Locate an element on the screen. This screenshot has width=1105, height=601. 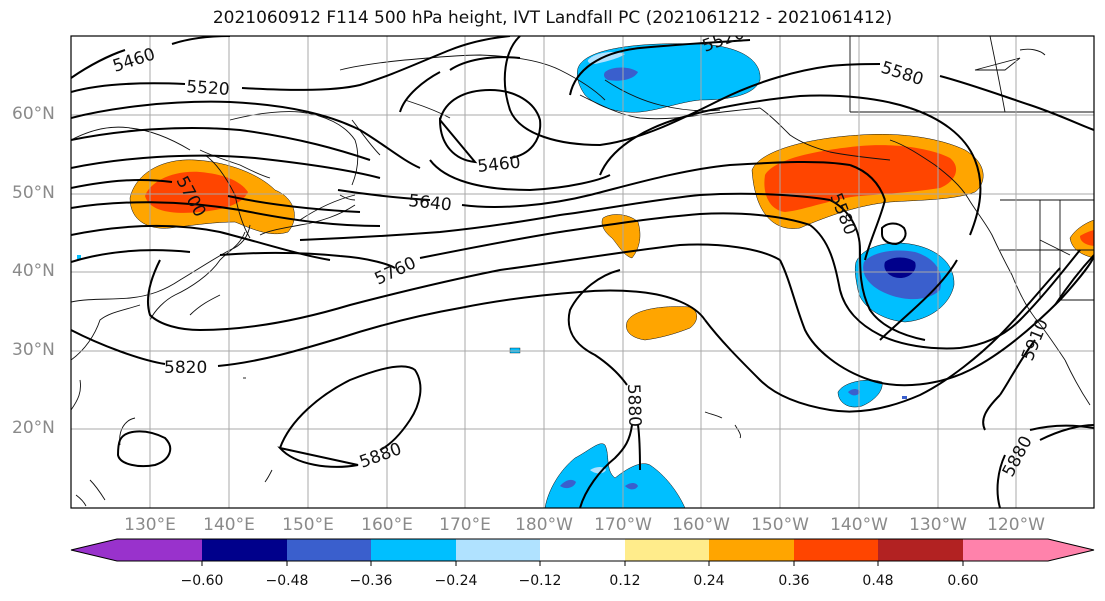
colorbar-outline is located at coordinates (582, 550).